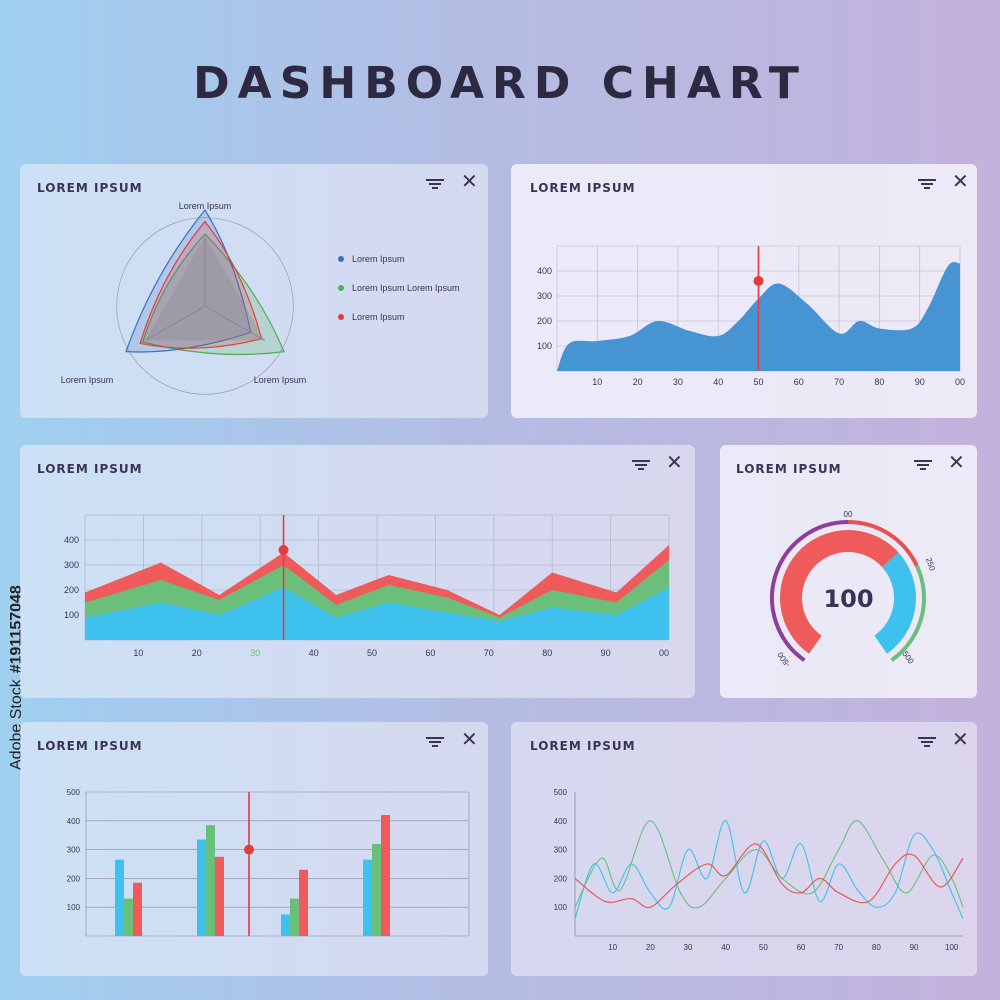  I want to click on radar-core, so click(205, 288).